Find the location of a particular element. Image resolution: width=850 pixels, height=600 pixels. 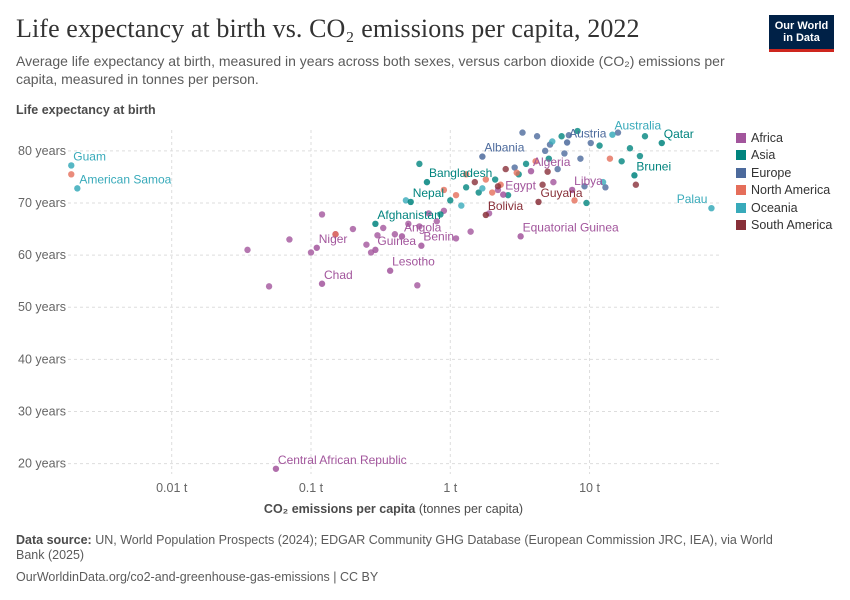

data-point-equatorial-guinea is located at coordinates (520, 236).